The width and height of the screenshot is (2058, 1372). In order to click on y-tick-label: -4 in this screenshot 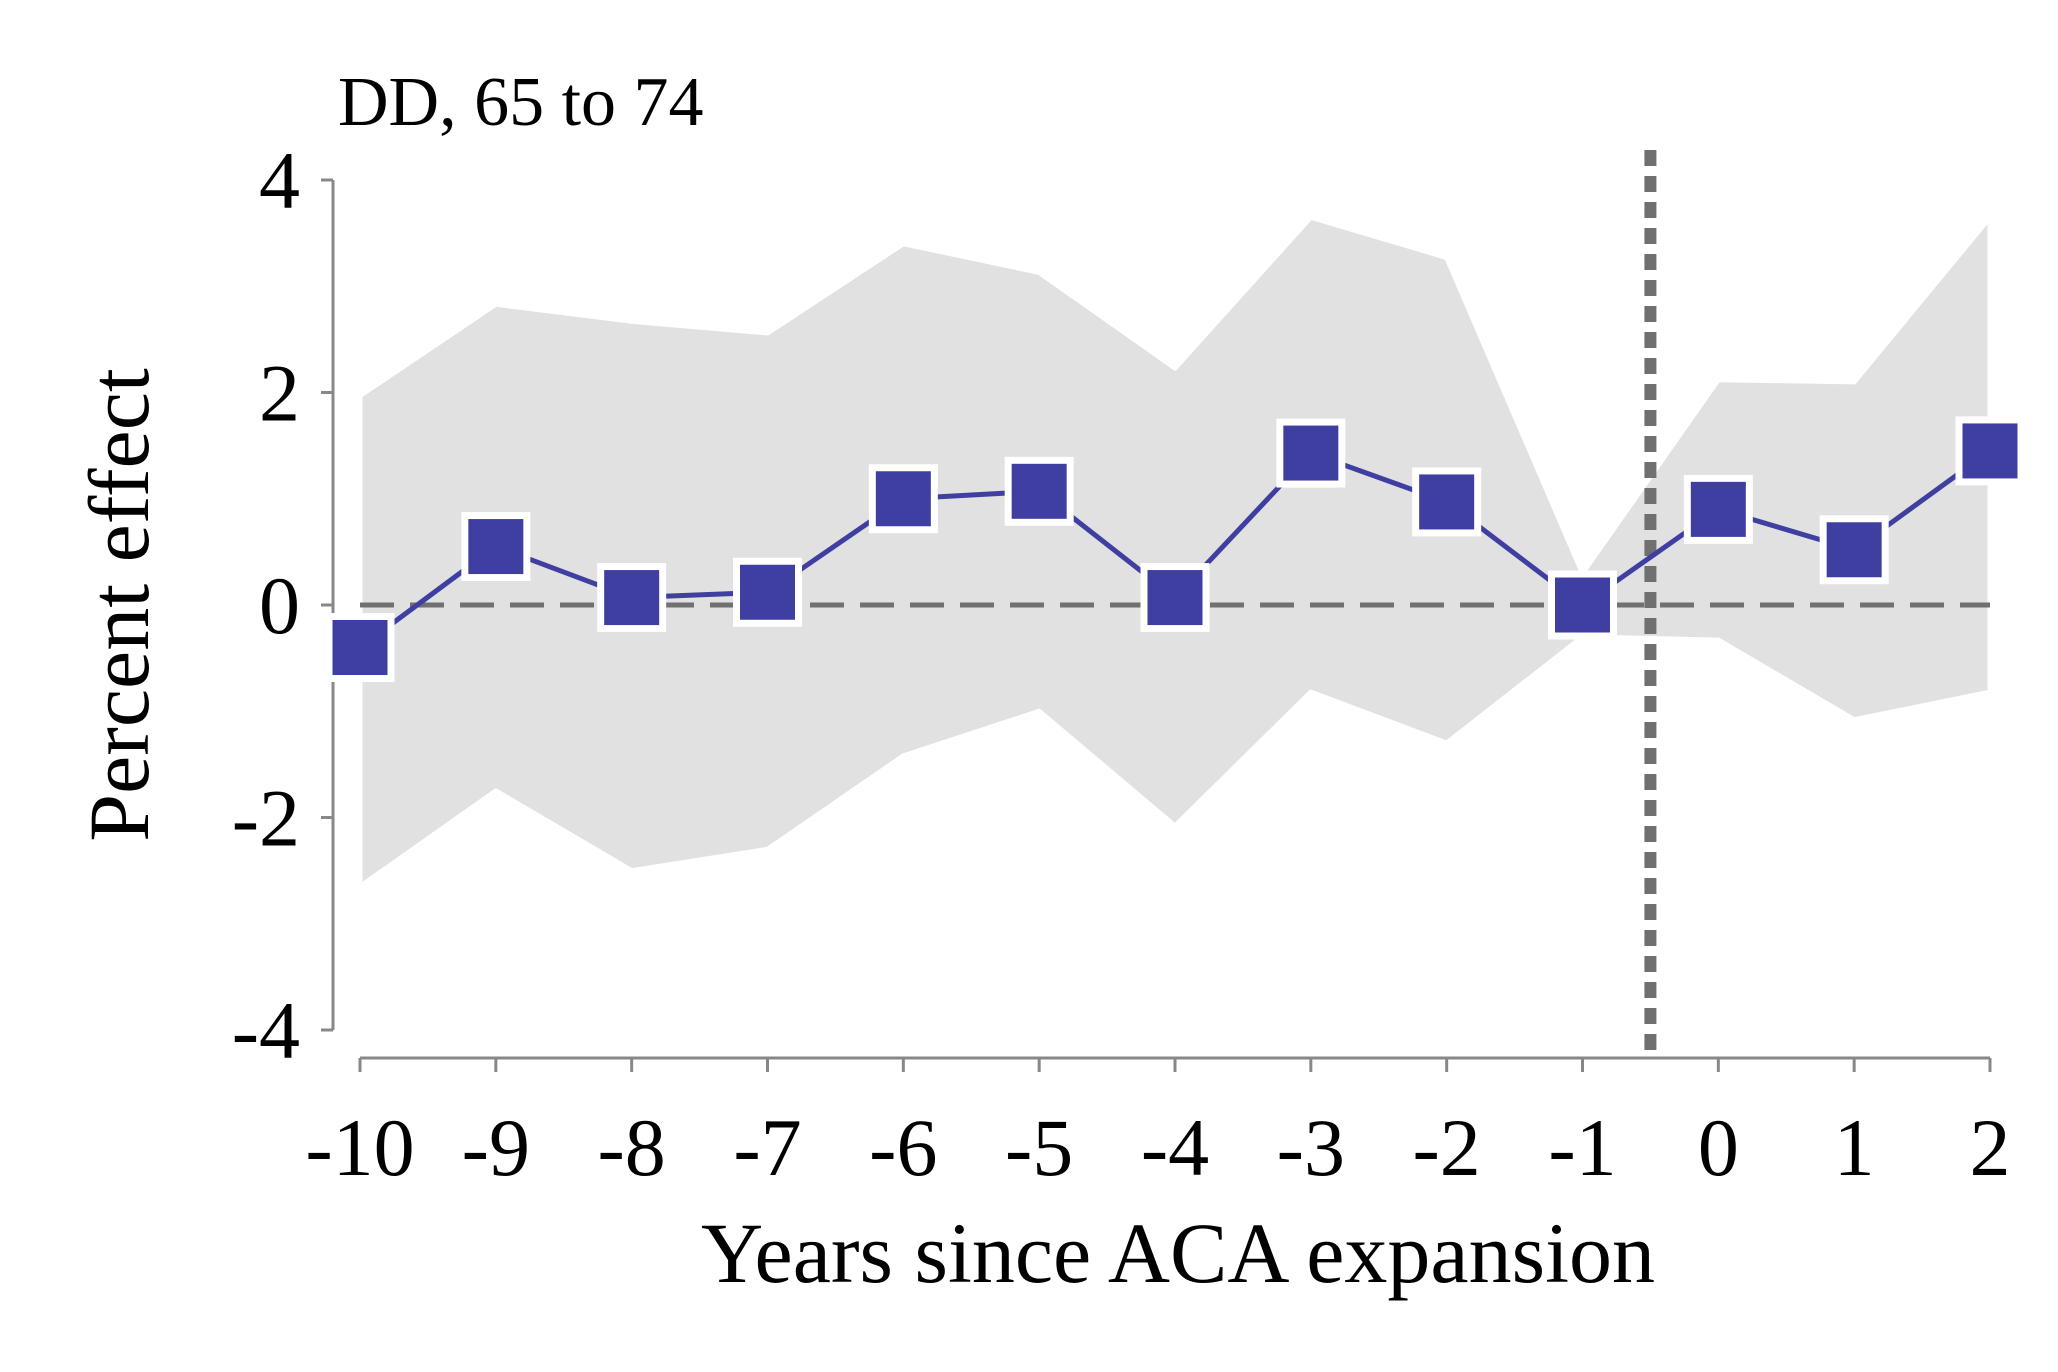, I will do `click(266, 1030)`.